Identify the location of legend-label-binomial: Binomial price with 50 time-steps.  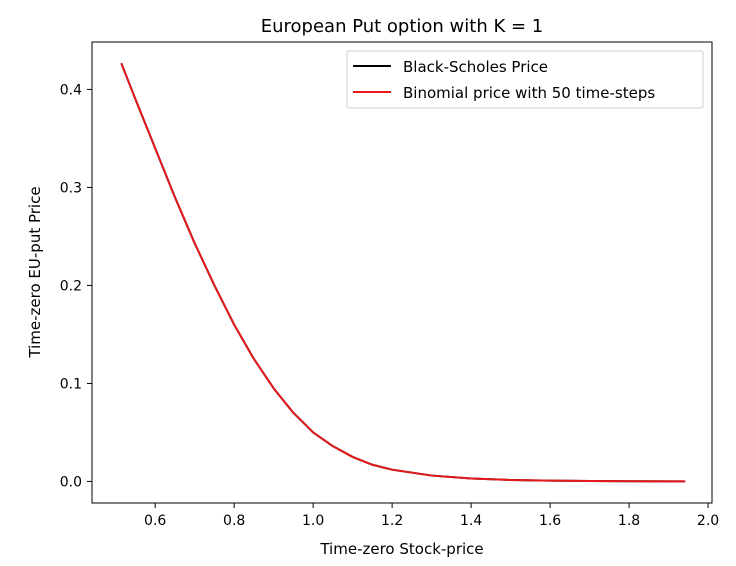
(529, 93).